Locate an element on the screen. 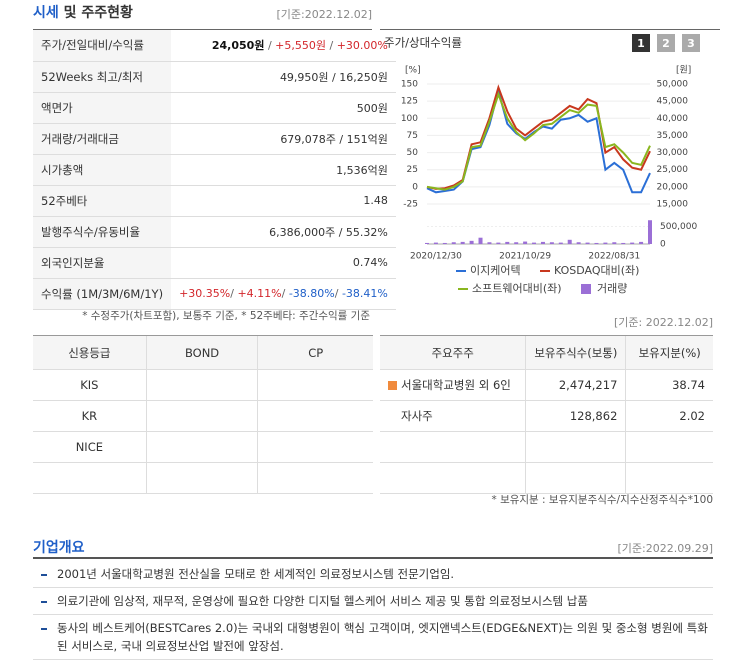  row: 자사주 128,862 2.02 is located at coordinates (546, 416).